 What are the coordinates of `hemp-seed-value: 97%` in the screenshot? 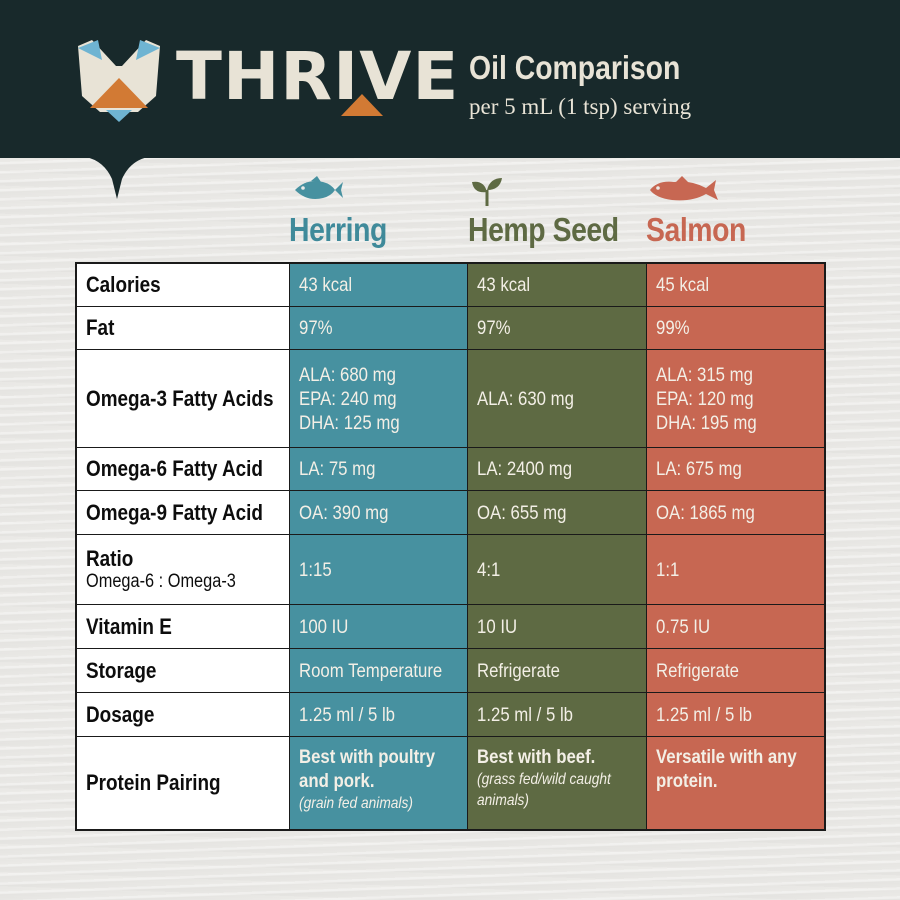 It's located at (557, 328).